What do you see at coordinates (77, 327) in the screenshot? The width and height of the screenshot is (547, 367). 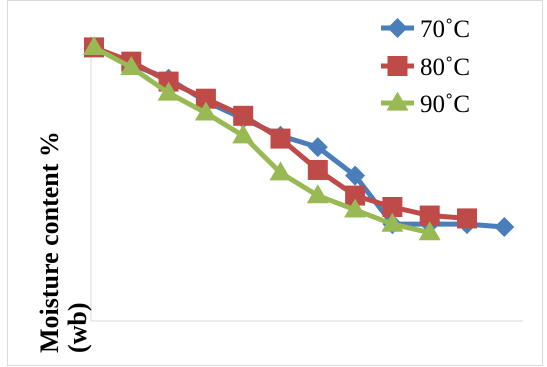 I see `y-axis-label-line2: (wb)` at bounding box center [77, 327].